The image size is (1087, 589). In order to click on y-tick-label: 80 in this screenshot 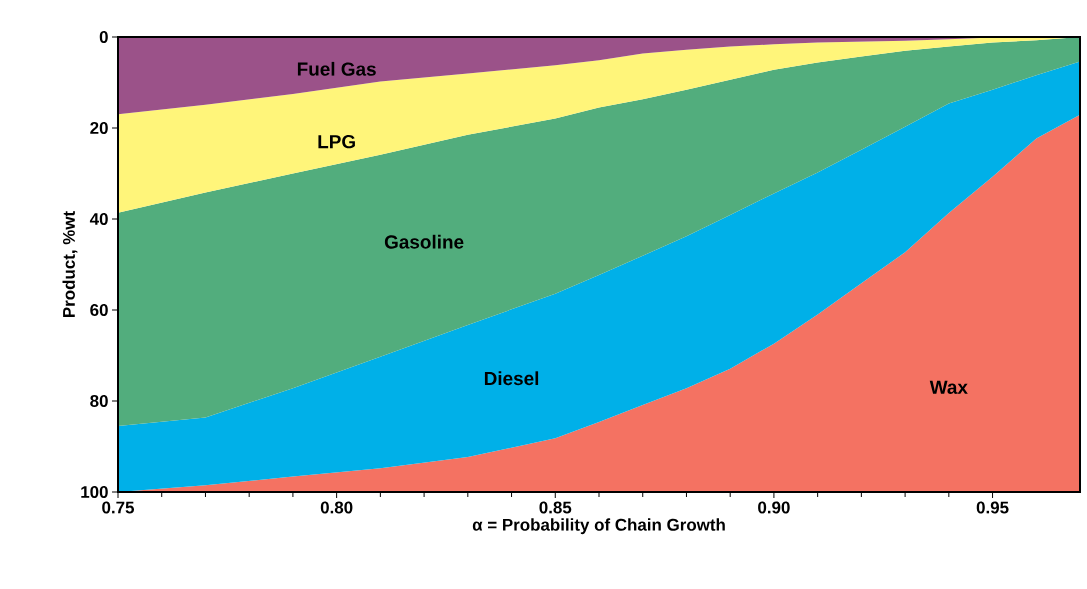, I will do `click(99, 401)`.